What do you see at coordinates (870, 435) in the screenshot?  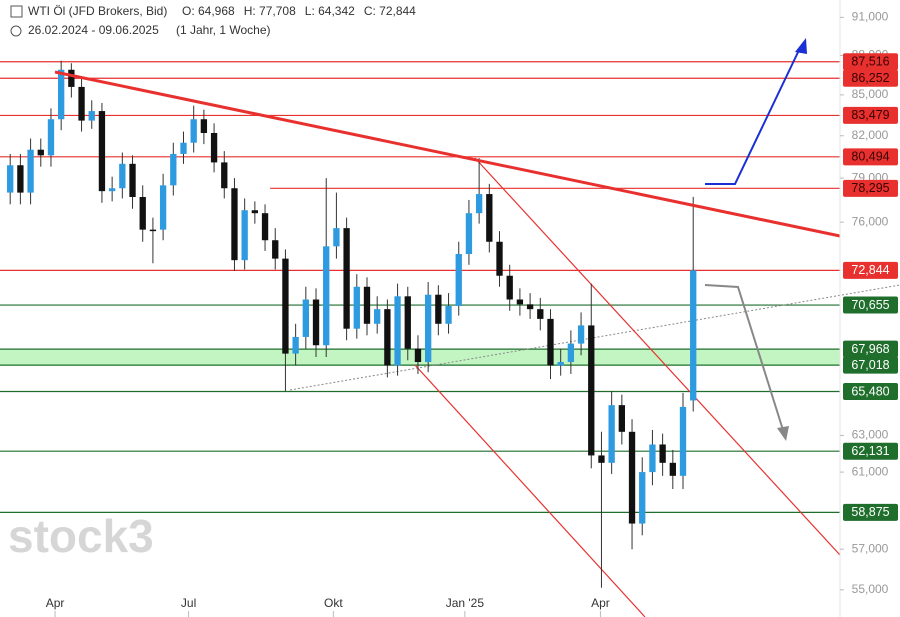 I see `y-tick-label: 63,000` at bounding box center [870, 435].